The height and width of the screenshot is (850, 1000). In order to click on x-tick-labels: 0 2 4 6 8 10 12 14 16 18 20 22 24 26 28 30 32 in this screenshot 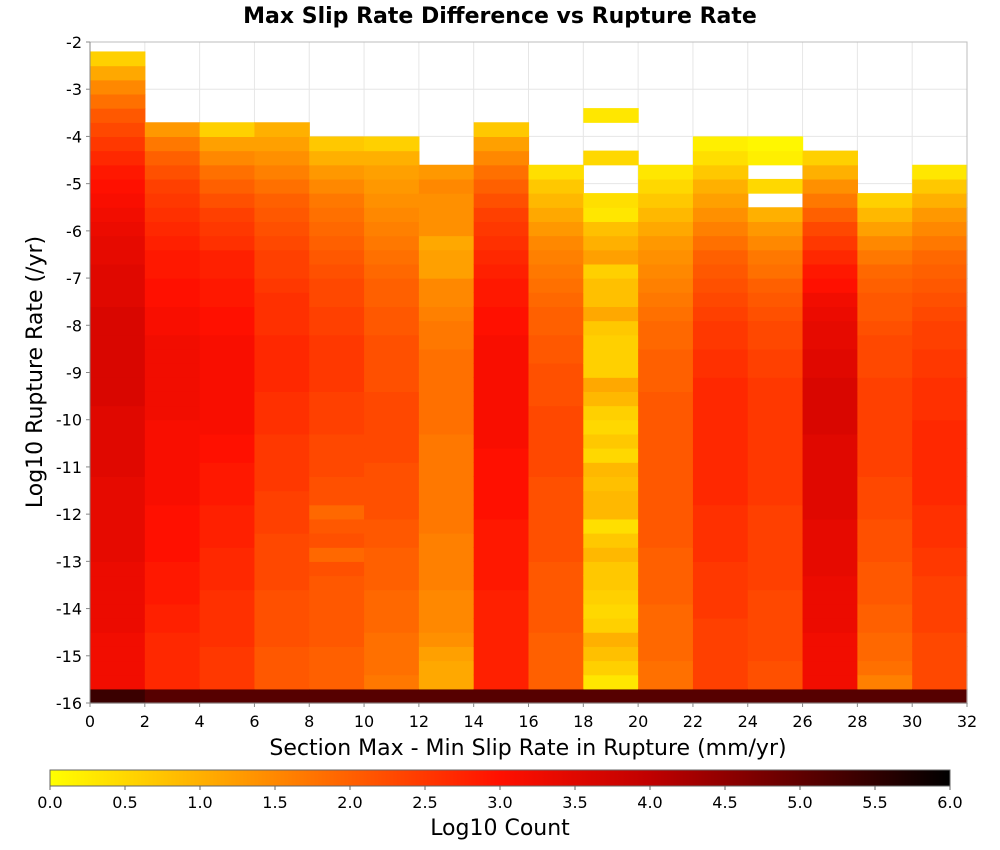, I will do `click(531, 717)`.